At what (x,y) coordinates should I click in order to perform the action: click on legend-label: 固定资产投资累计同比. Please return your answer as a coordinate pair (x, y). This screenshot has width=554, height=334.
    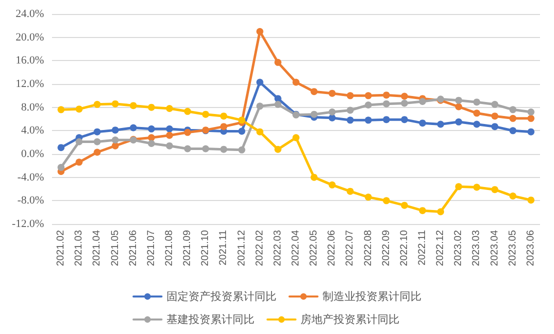
    Looking at the image, I should click on (221, 296).